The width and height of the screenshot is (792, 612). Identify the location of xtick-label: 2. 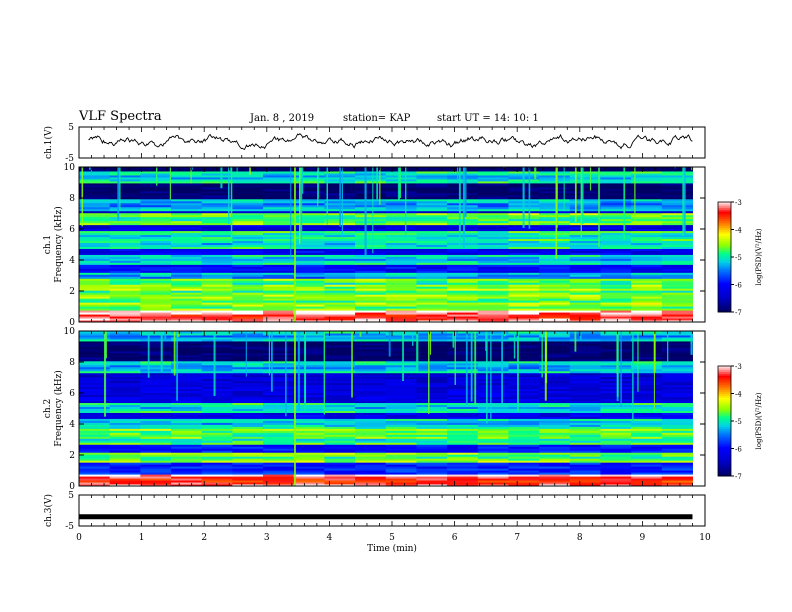
(204, 538).